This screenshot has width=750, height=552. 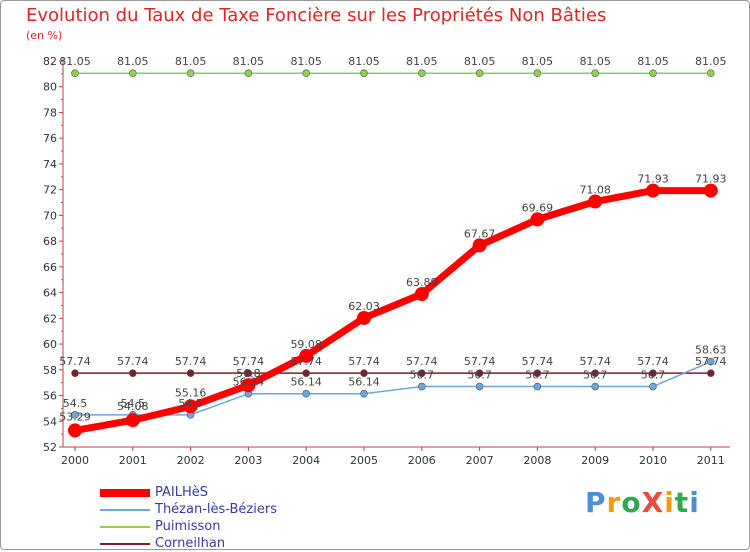 I want to click on x-tick-label: 2006, so click(x=422, y=460).